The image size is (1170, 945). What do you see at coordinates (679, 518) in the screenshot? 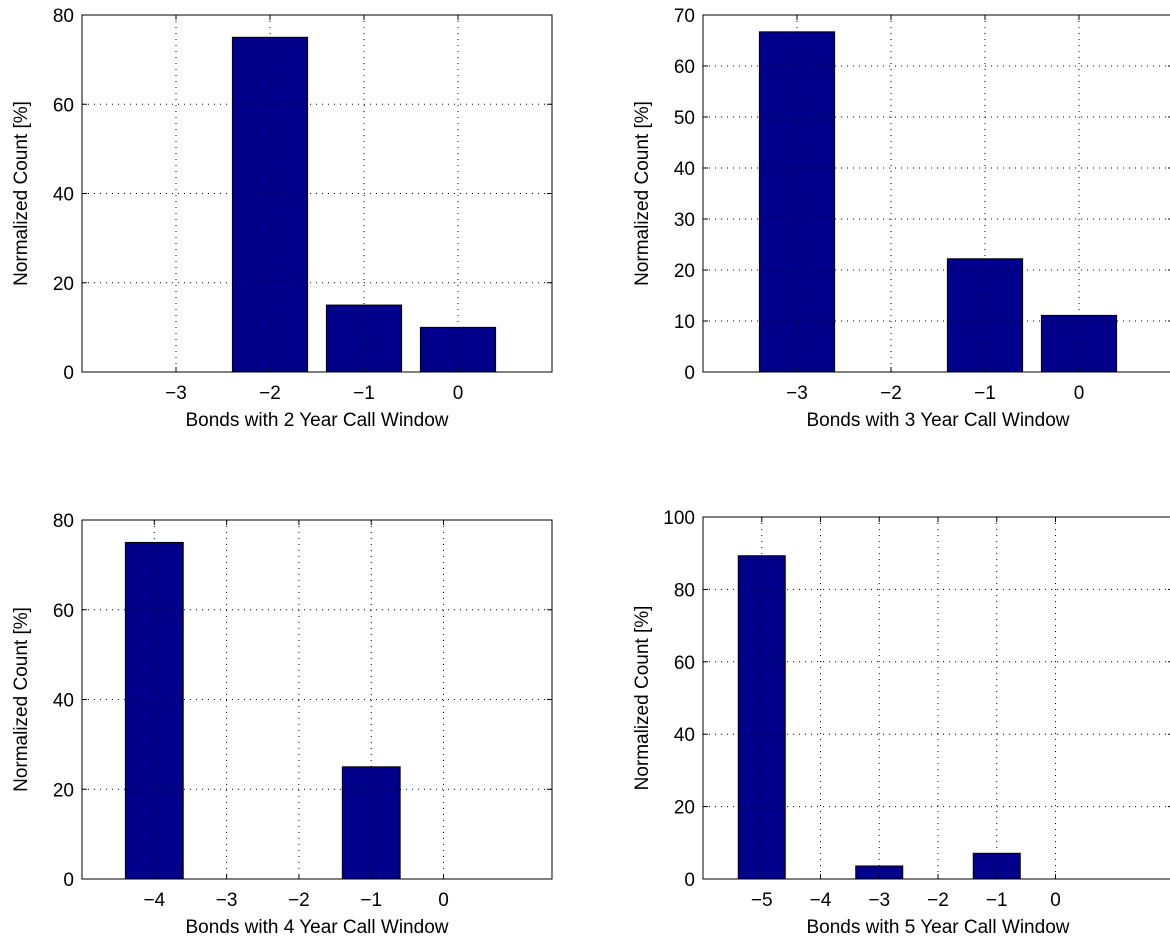
I see `y-tick-label: 100` at bounding box center [679, 518].